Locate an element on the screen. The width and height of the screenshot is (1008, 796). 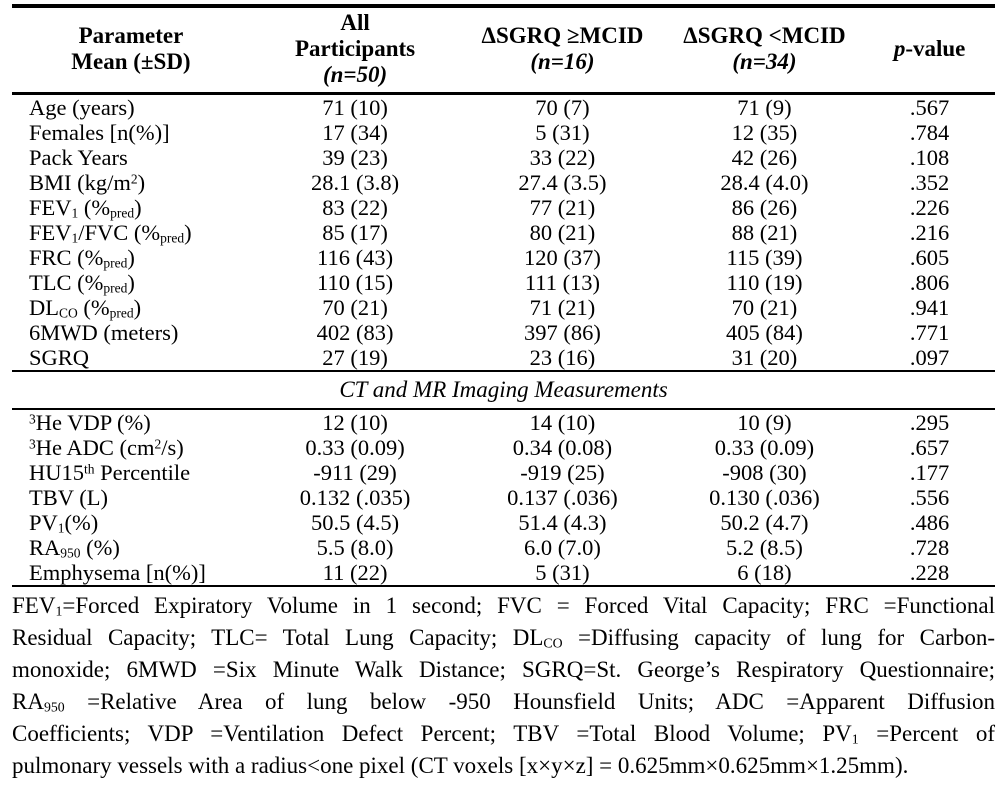
value-cell: 5.2 (8.5) is located at coordinates (764, 547).